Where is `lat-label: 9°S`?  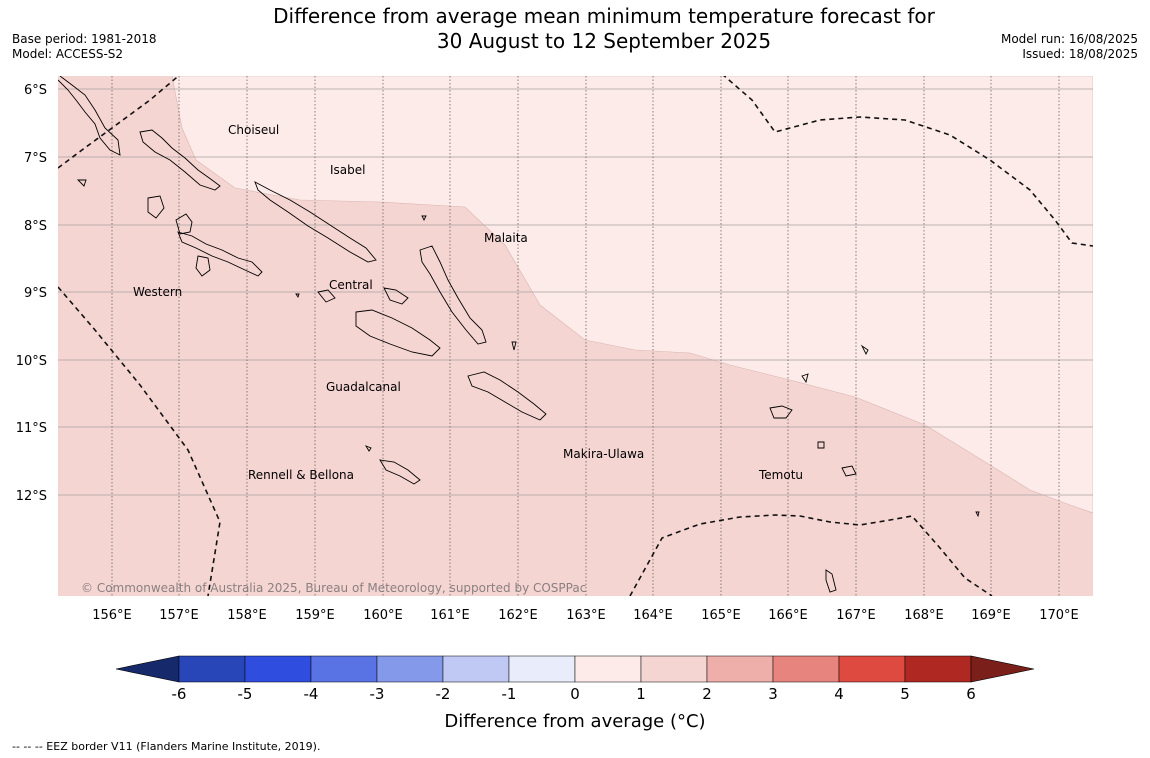
lat-label: 9°S is located at coordinates (35, 293).